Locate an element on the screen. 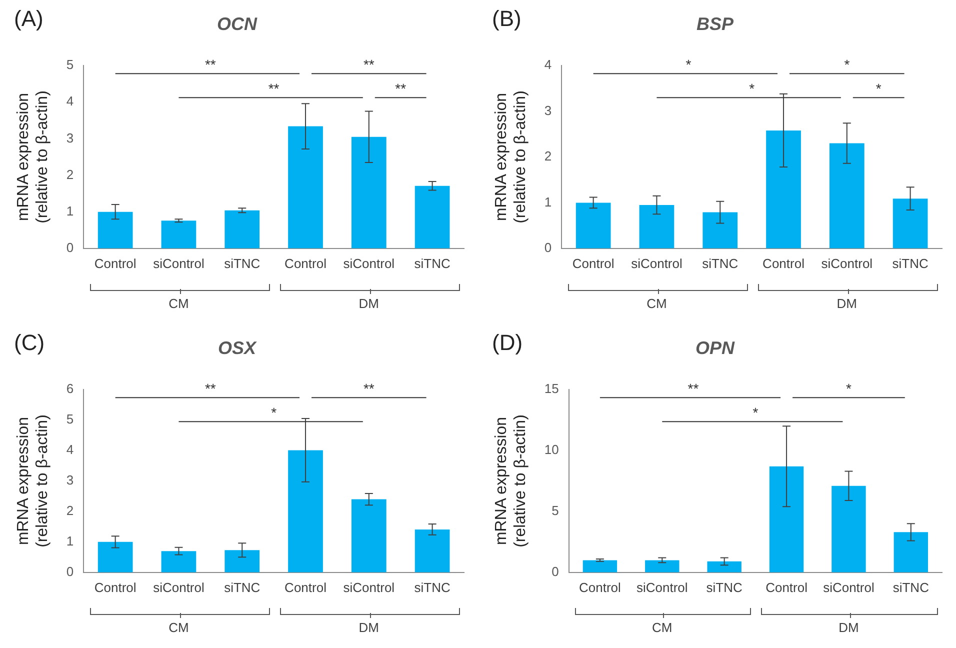  text: (D) is located at coordinates (507, 343).